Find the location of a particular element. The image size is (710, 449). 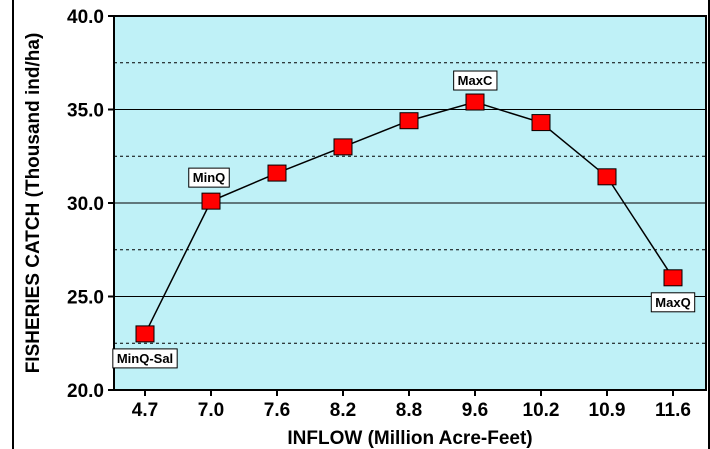

x-tick-label: 10.2 is located at coordinates (541, 410).